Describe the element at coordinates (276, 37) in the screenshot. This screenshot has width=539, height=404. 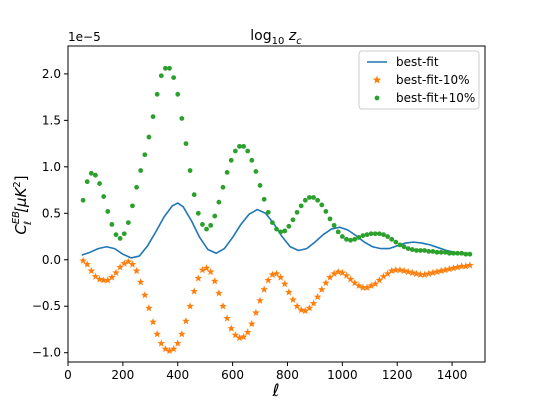
I see `chart-title: log10 zc` at that location.